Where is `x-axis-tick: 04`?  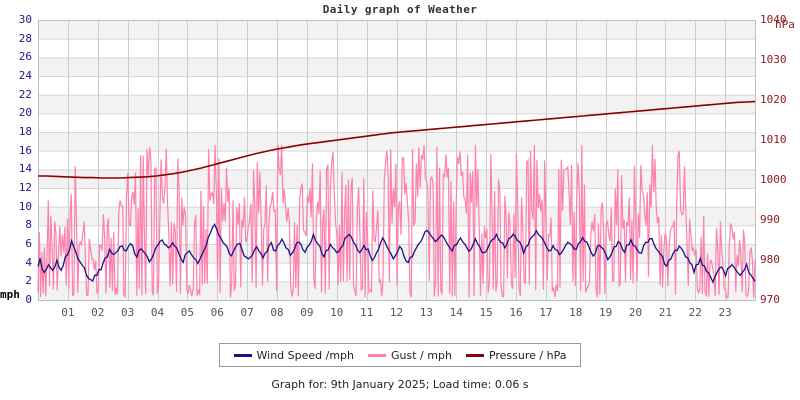 x-axis-tick: 04 is located at coordinates (157, 312).